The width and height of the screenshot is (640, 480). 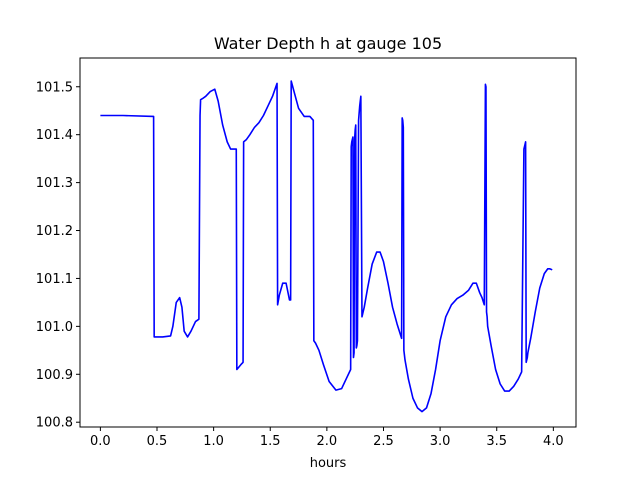 I want to click on x-tick-label: 4.0, so click(x=553, y=441).